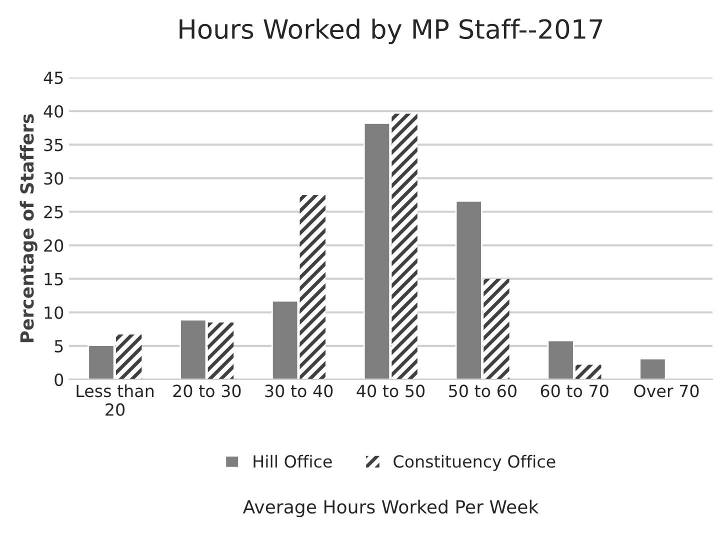 The image size is (727, 554). I want to click on y-tick-label: 30, so click(54, 178).